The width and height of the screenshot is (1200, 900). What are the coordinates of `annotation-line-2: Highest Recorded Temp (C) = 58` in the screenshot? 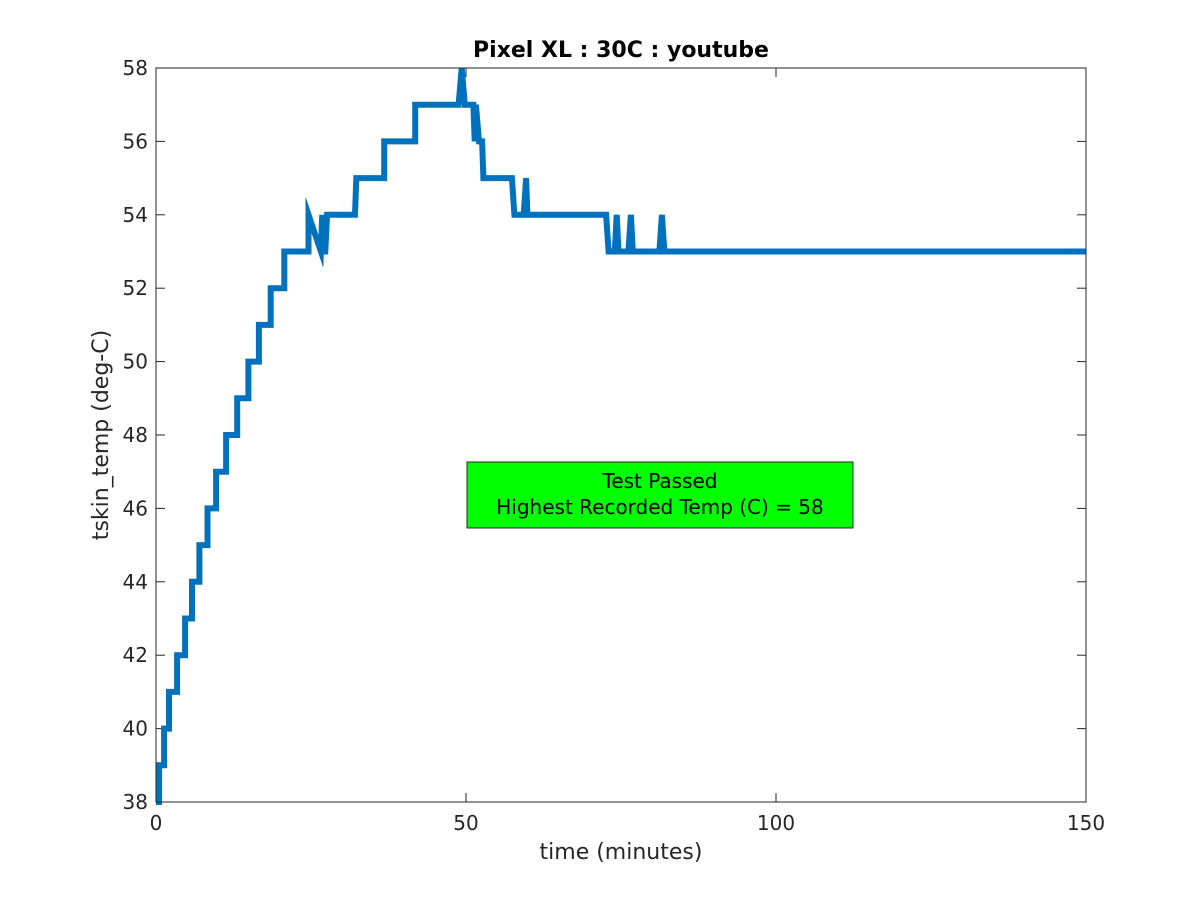 It's located at (660, 507).